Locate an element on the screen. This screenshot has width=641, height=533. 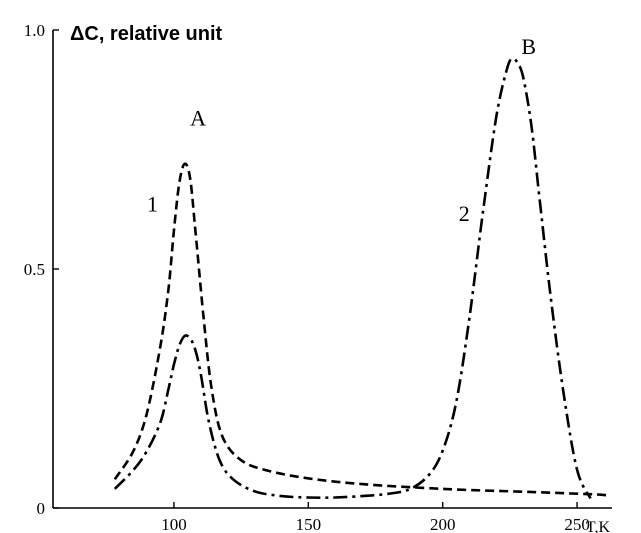
annotation-label: A is located at coordinates (198, 118).